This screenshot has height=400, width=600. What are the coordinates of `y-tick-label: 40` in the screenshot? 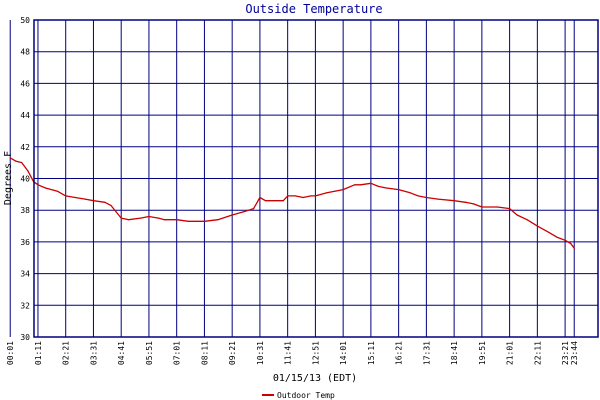 It's located at (25, 179).